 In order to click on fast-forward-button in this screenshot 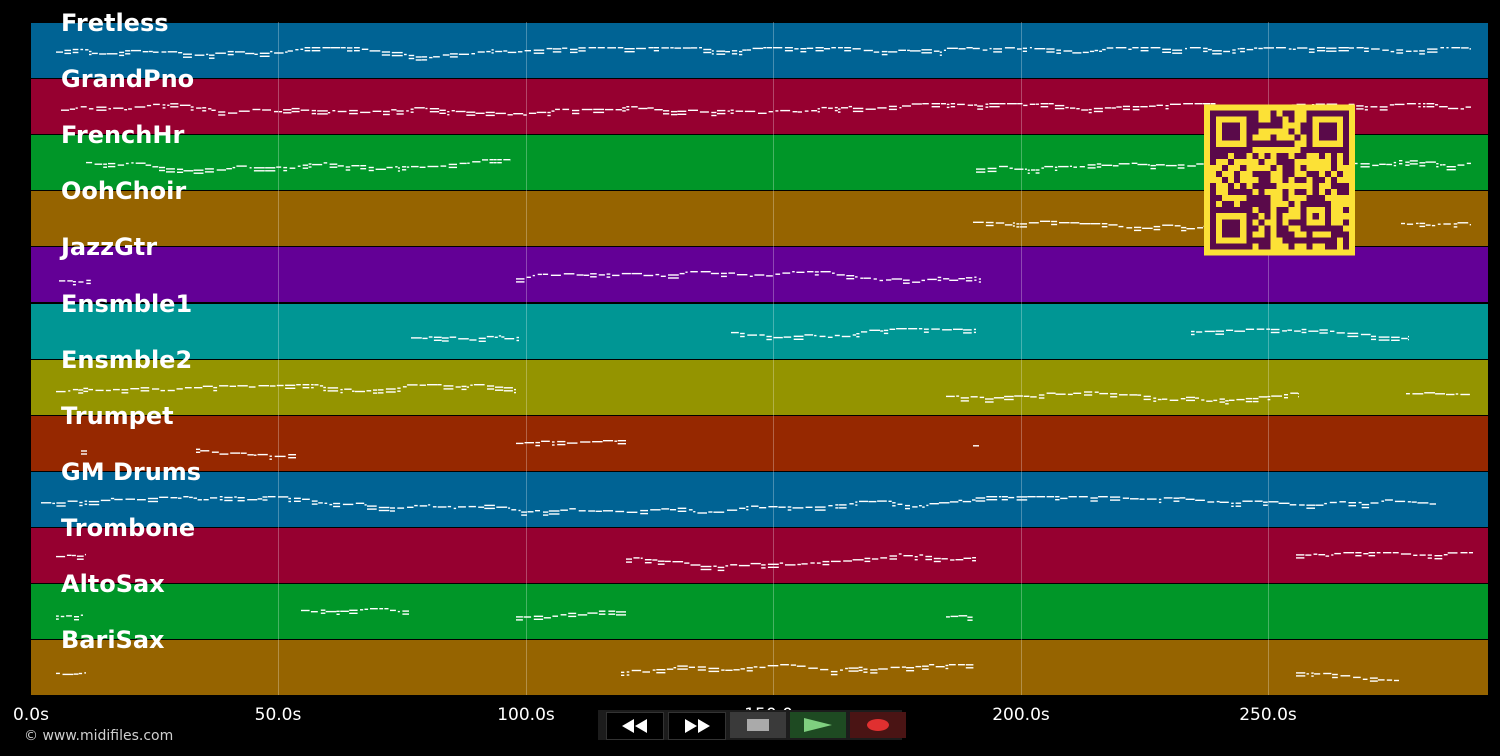, I will do `click(697, 726)`.